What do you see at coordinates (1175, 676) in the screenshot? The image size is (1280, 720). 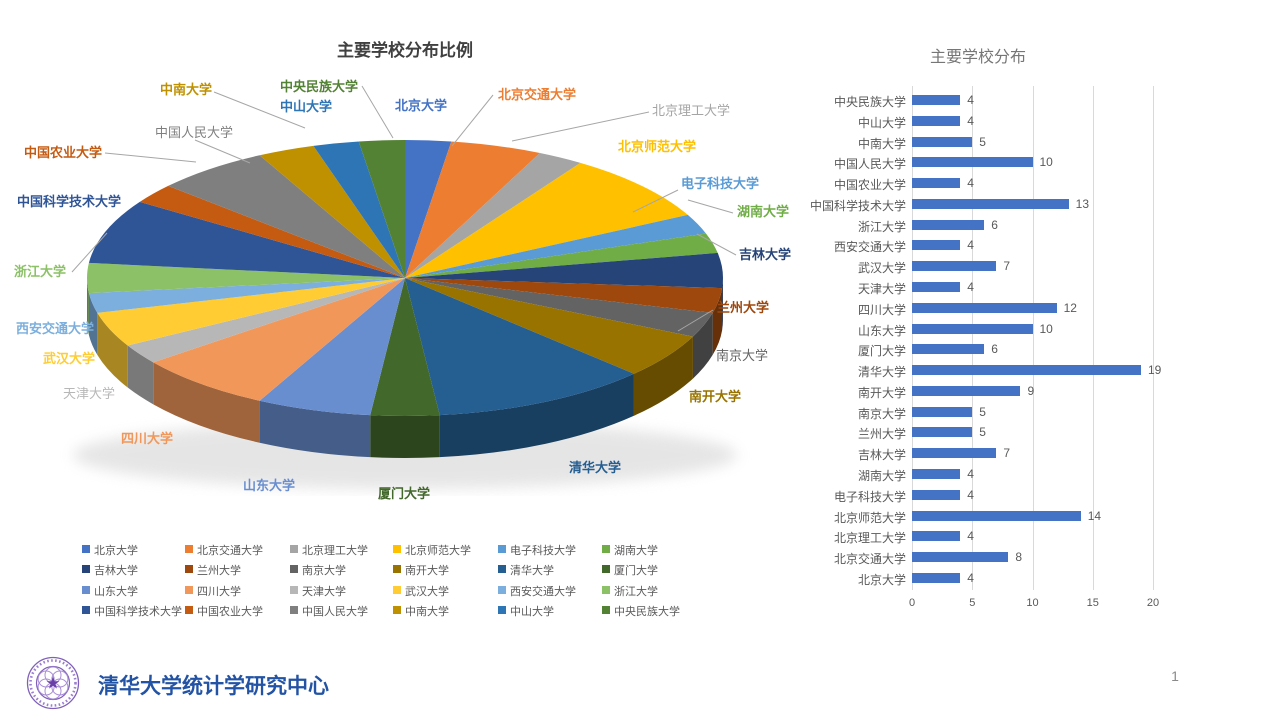 I see `page-number: 1` at bounding box center [1175, 676].